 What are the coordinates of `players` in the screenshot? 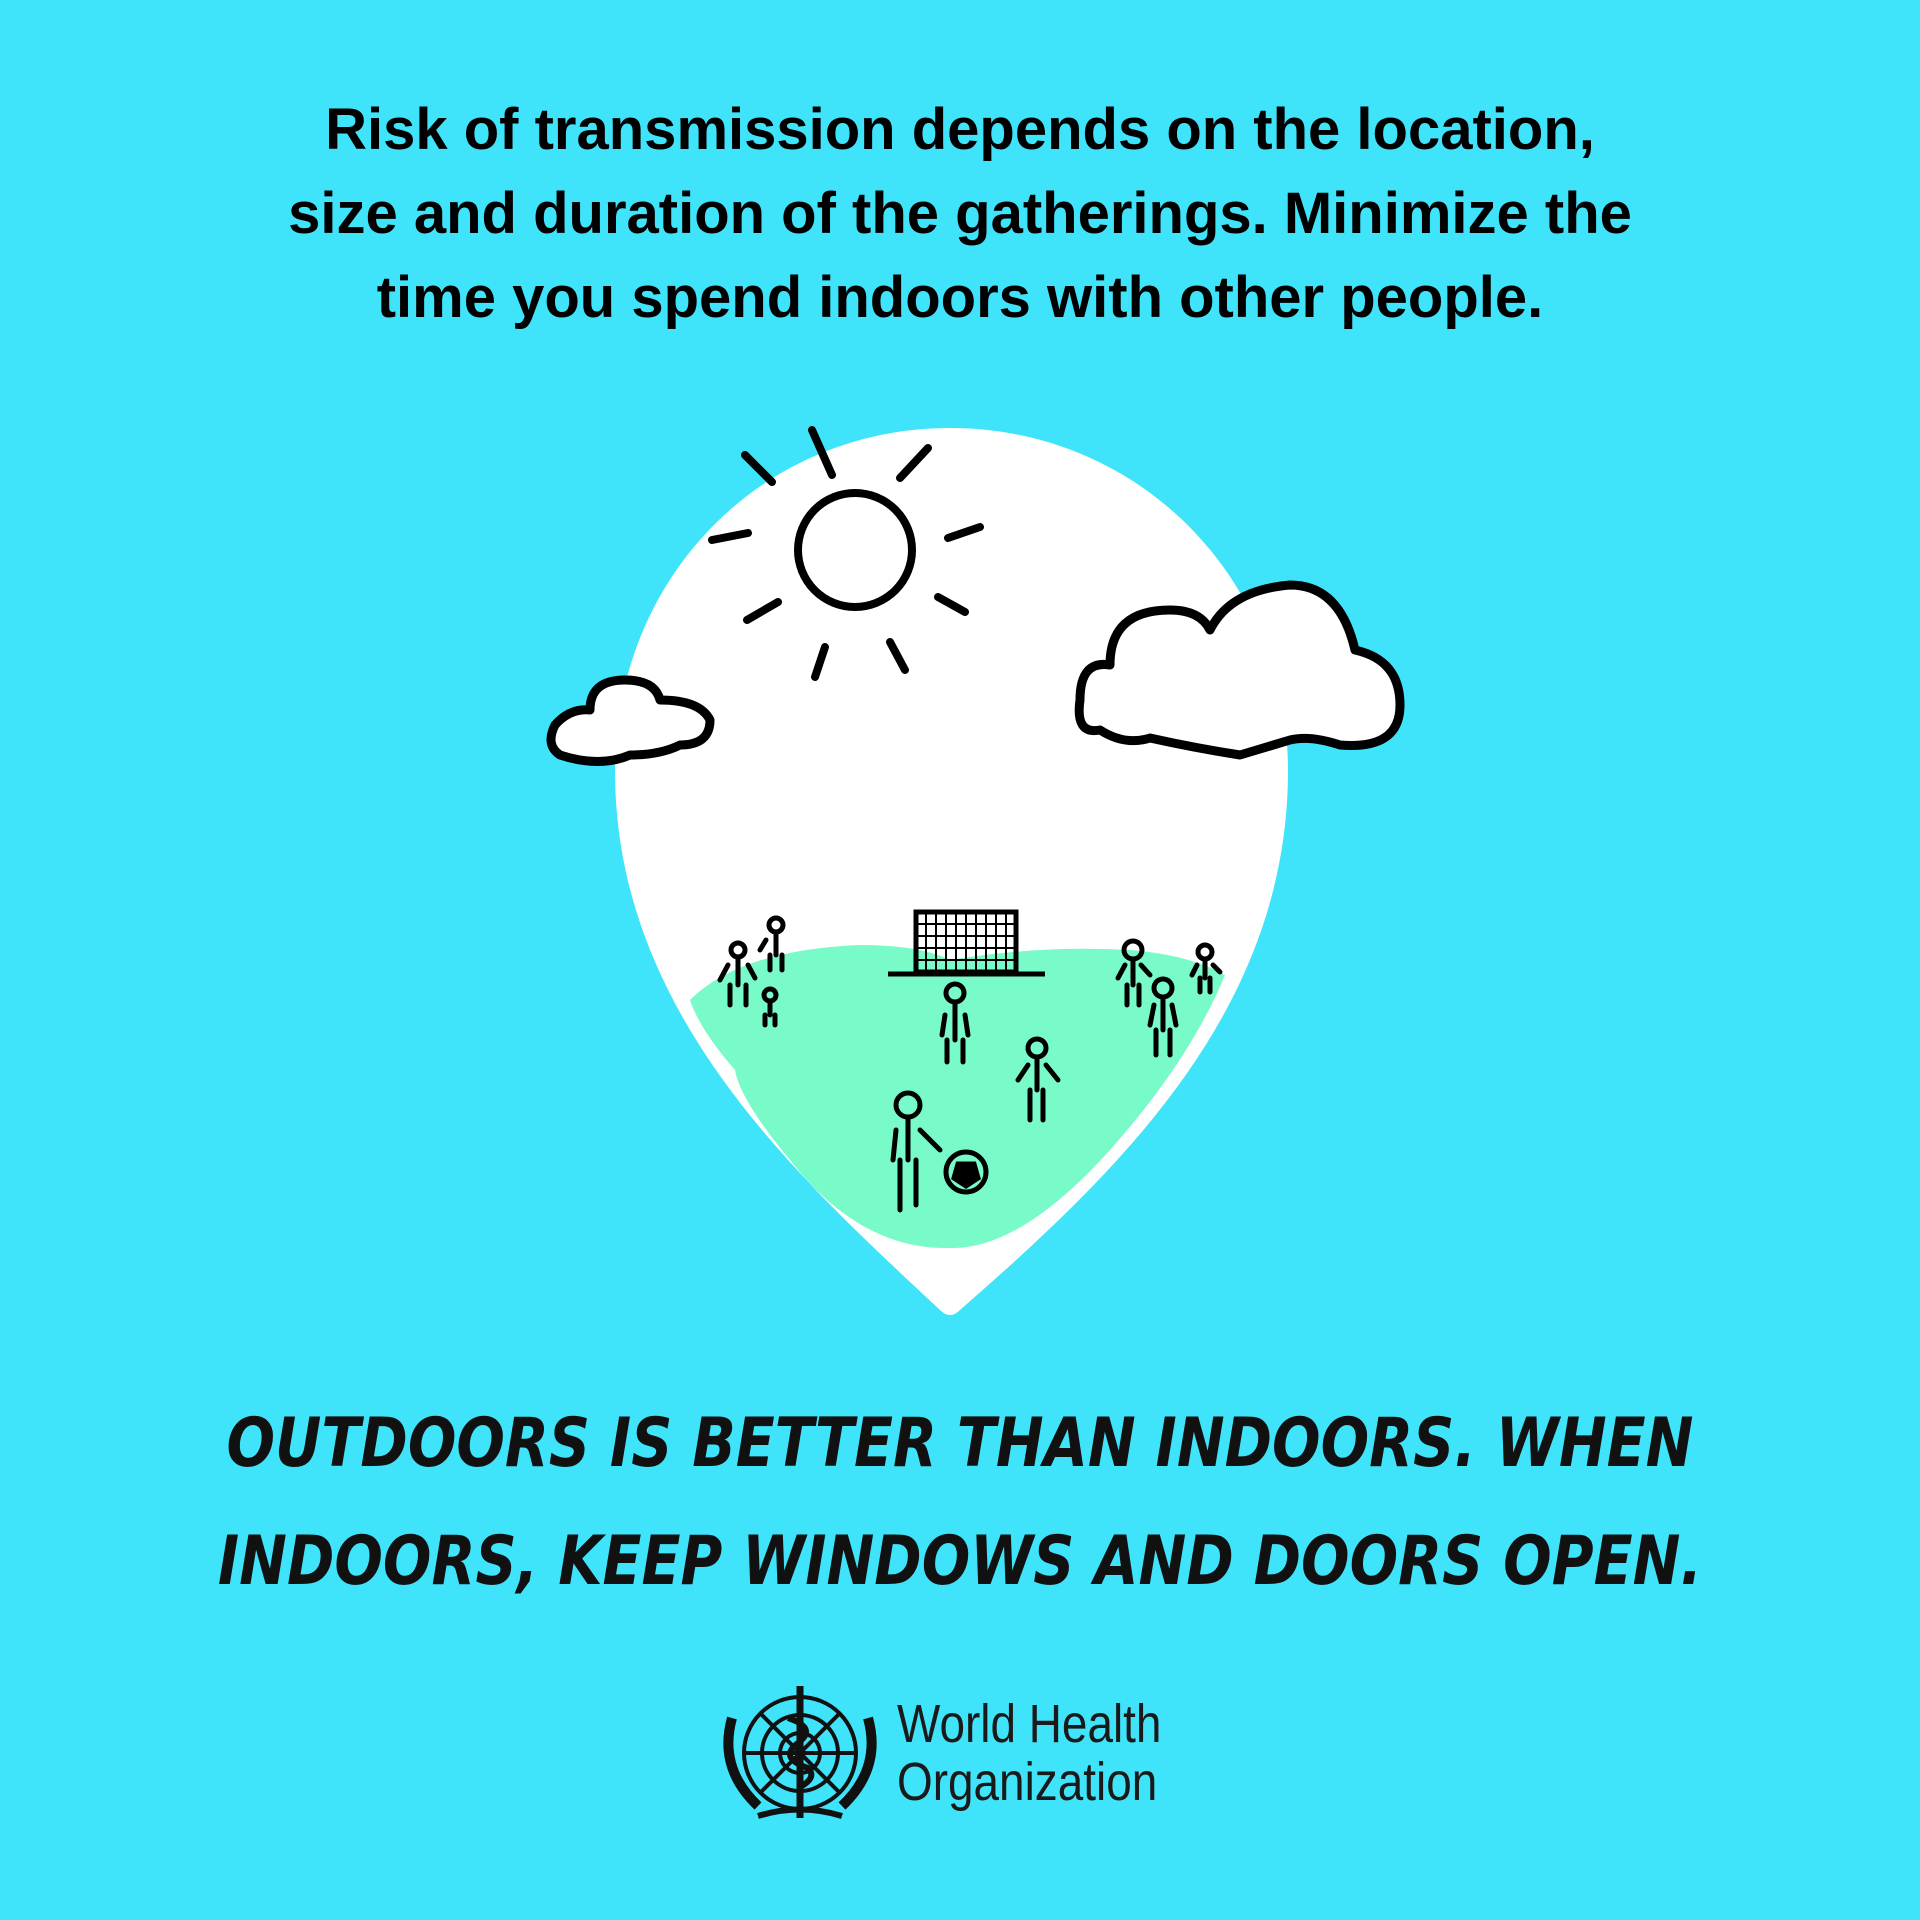 It's located at (970, 1064).